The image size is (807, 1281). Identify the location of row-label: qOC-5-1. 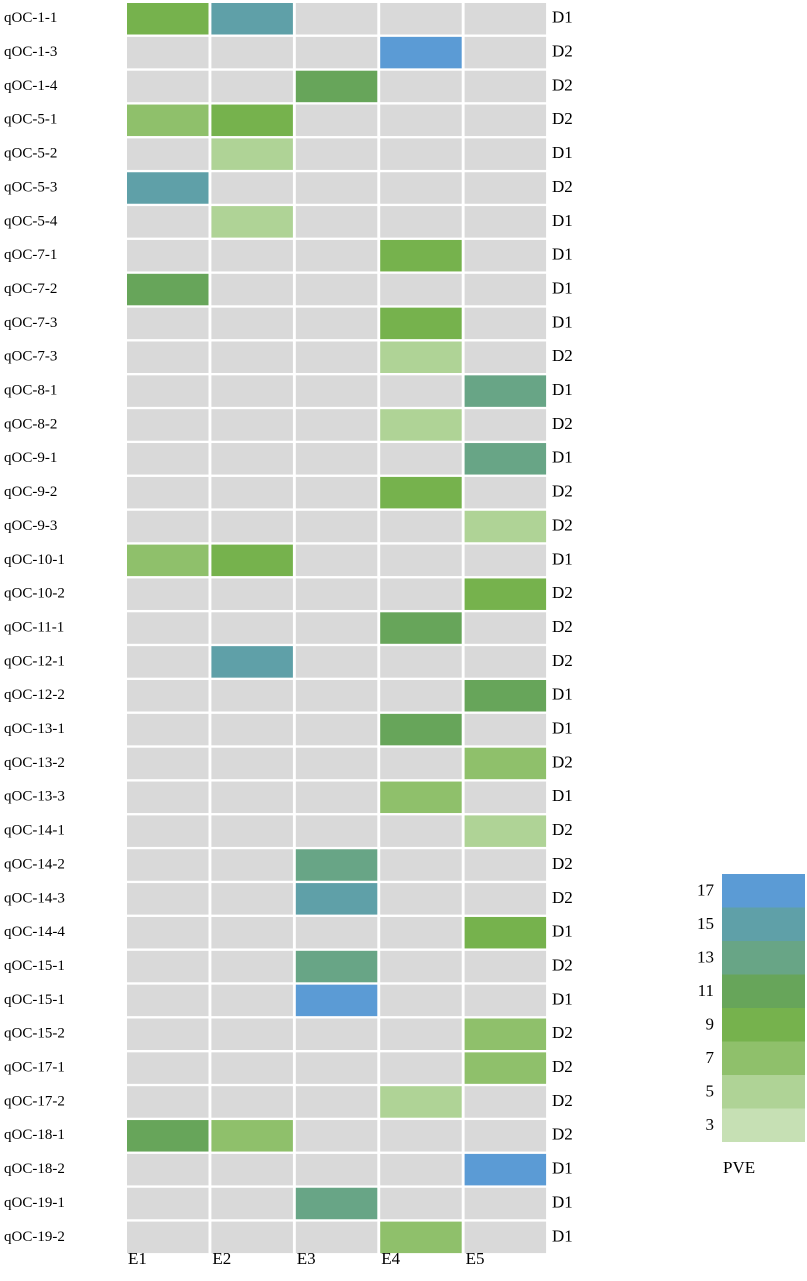
(30, 120).